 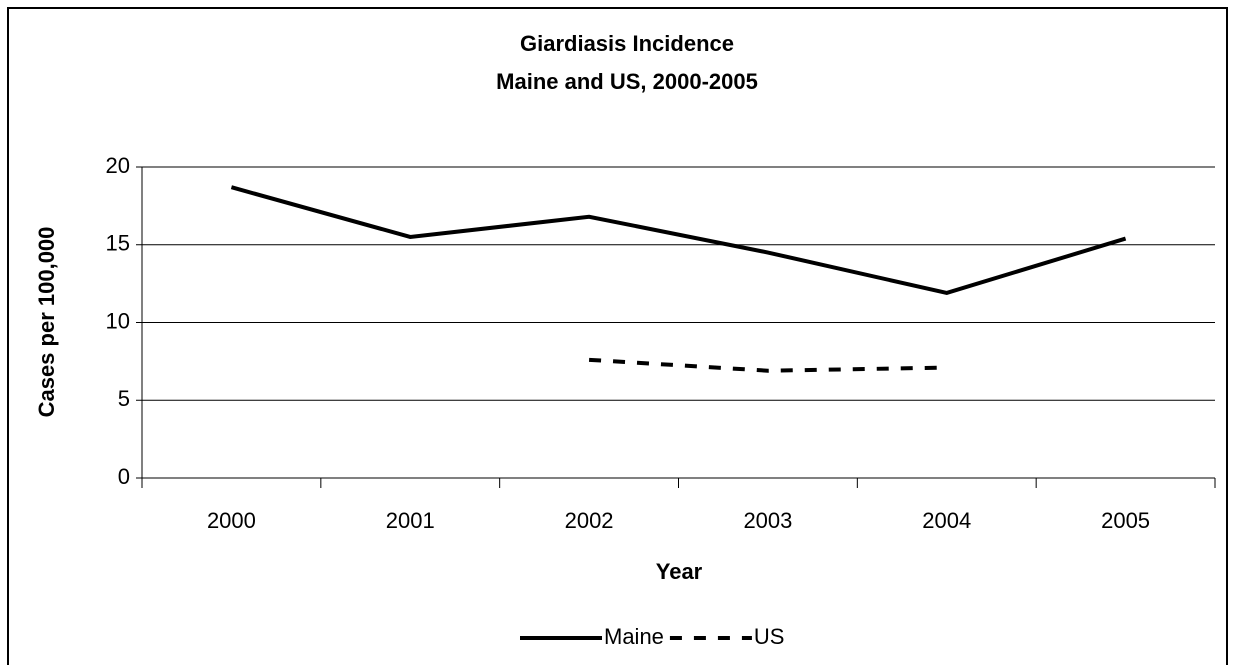 I want to click on x-tick-label: 2000, so click(x=231, y=520).